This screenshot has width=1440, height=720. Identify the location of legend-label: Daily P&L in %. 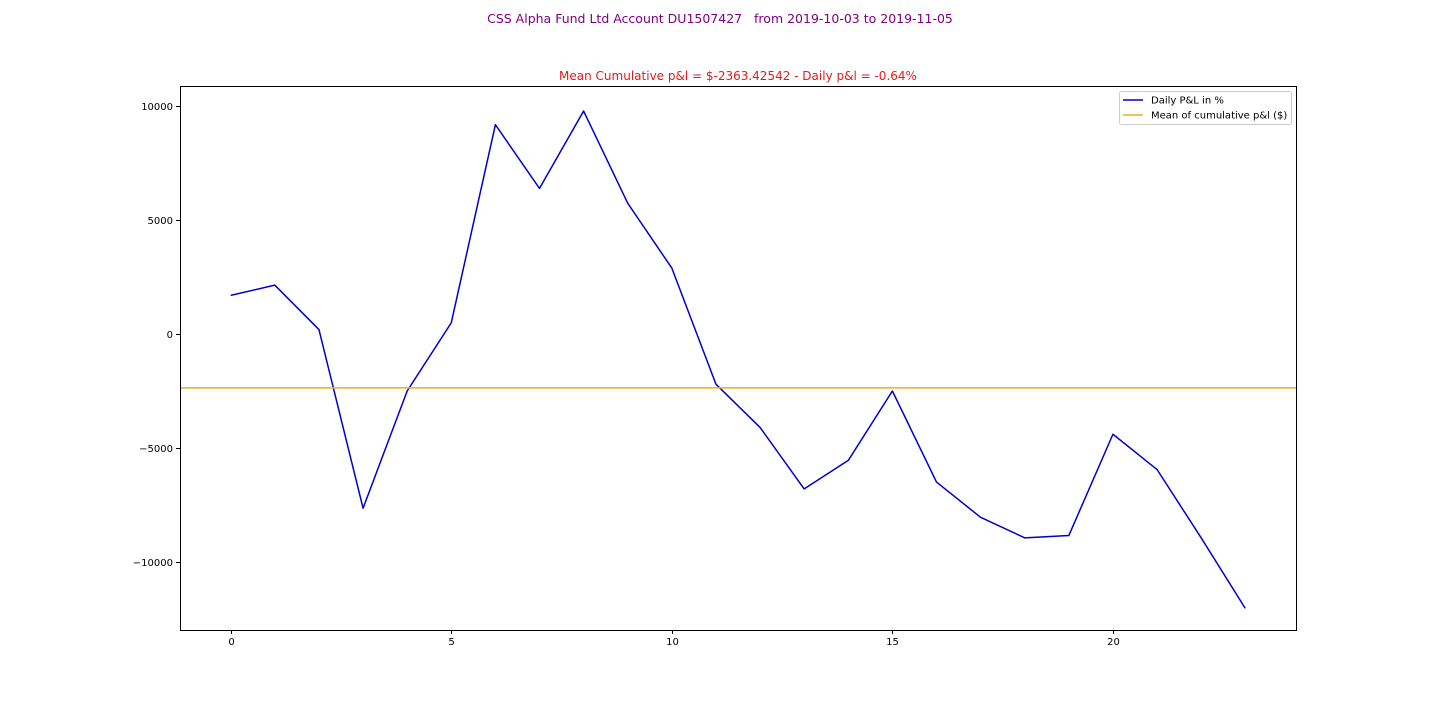
(1187, 101).